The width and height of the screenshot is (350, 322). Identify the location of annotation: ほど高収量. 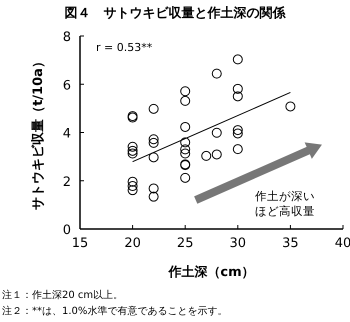
(285, 211).